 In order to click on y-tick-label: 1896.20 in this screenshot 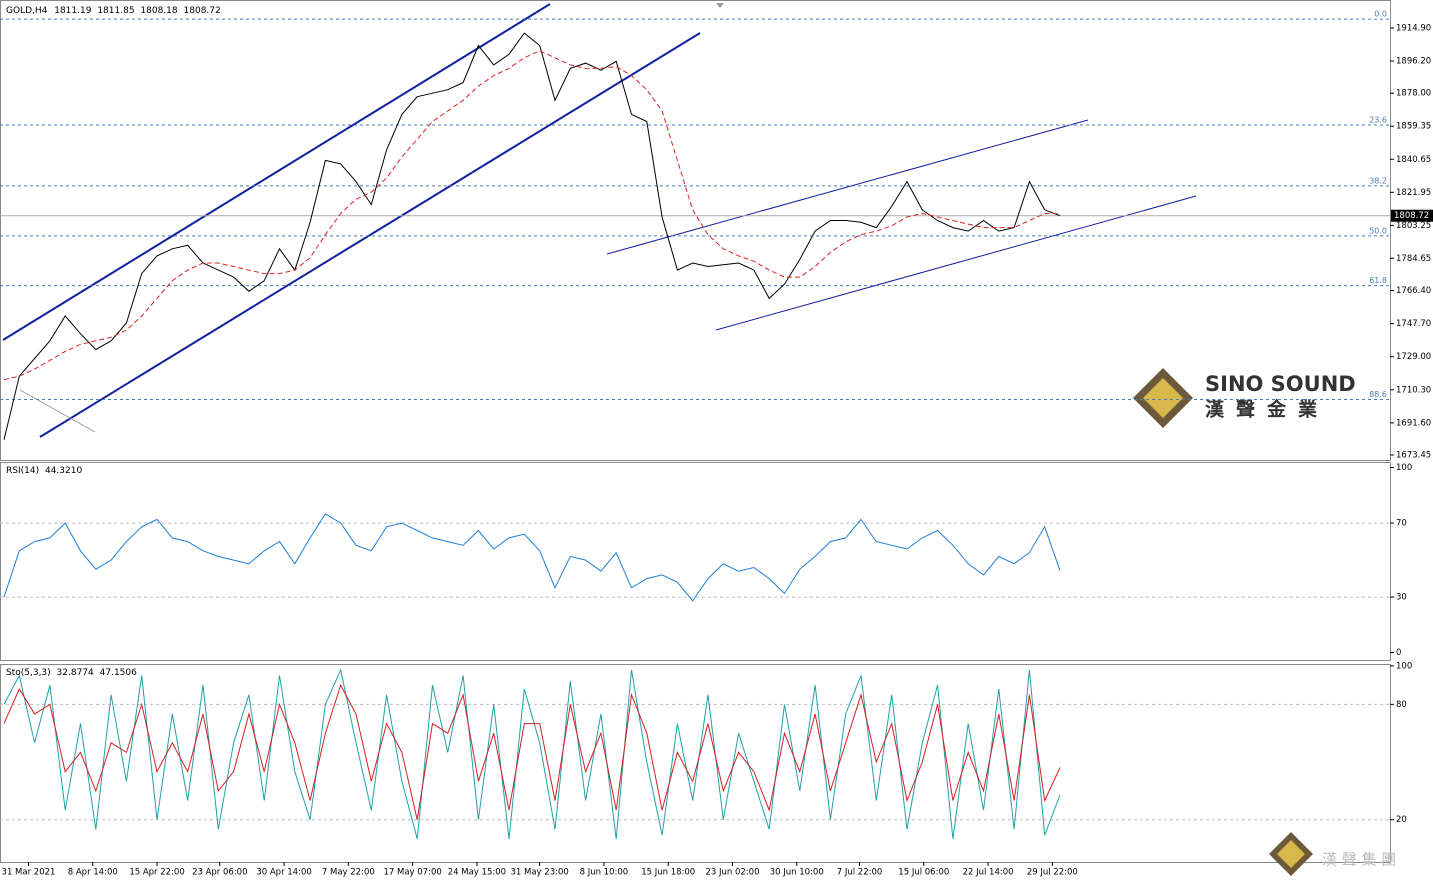, I will do `click(1413, 62)`.